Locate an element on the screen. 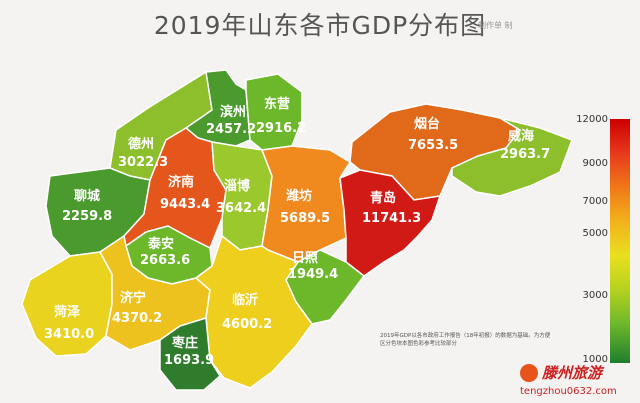  svg-text: 11741.3 is located at coordinates (391, 218).